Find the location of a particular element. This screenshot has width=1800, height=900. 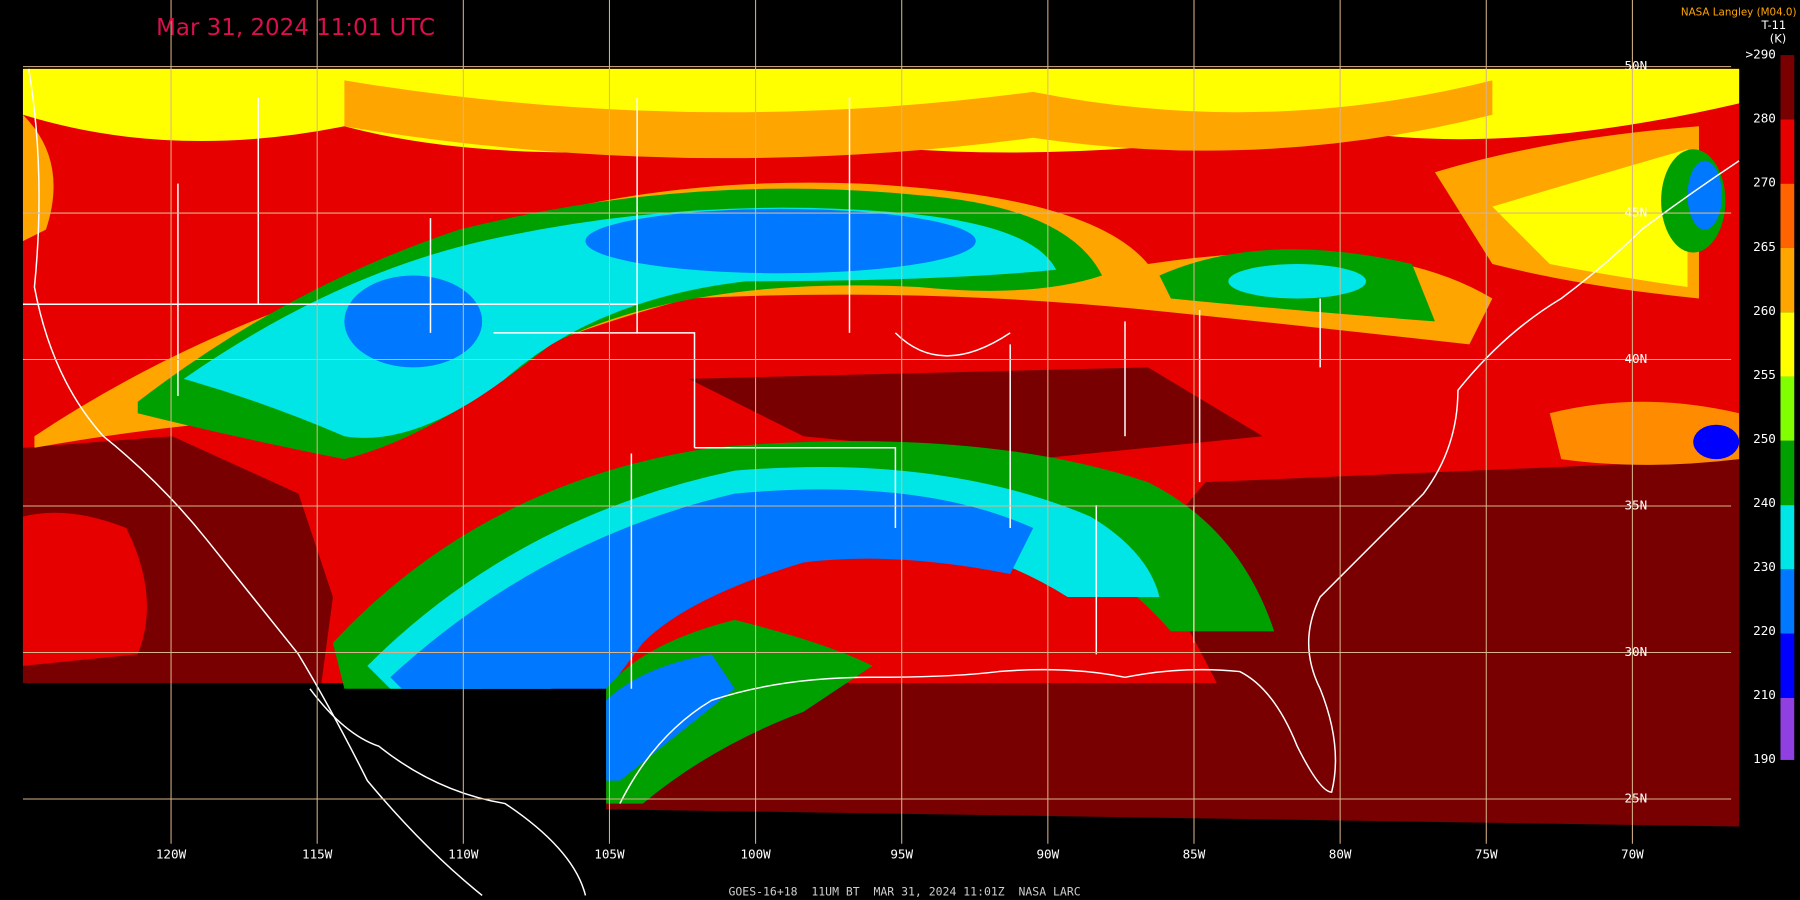

colorbar-label: 220 is located at coordinates (1764, 630).